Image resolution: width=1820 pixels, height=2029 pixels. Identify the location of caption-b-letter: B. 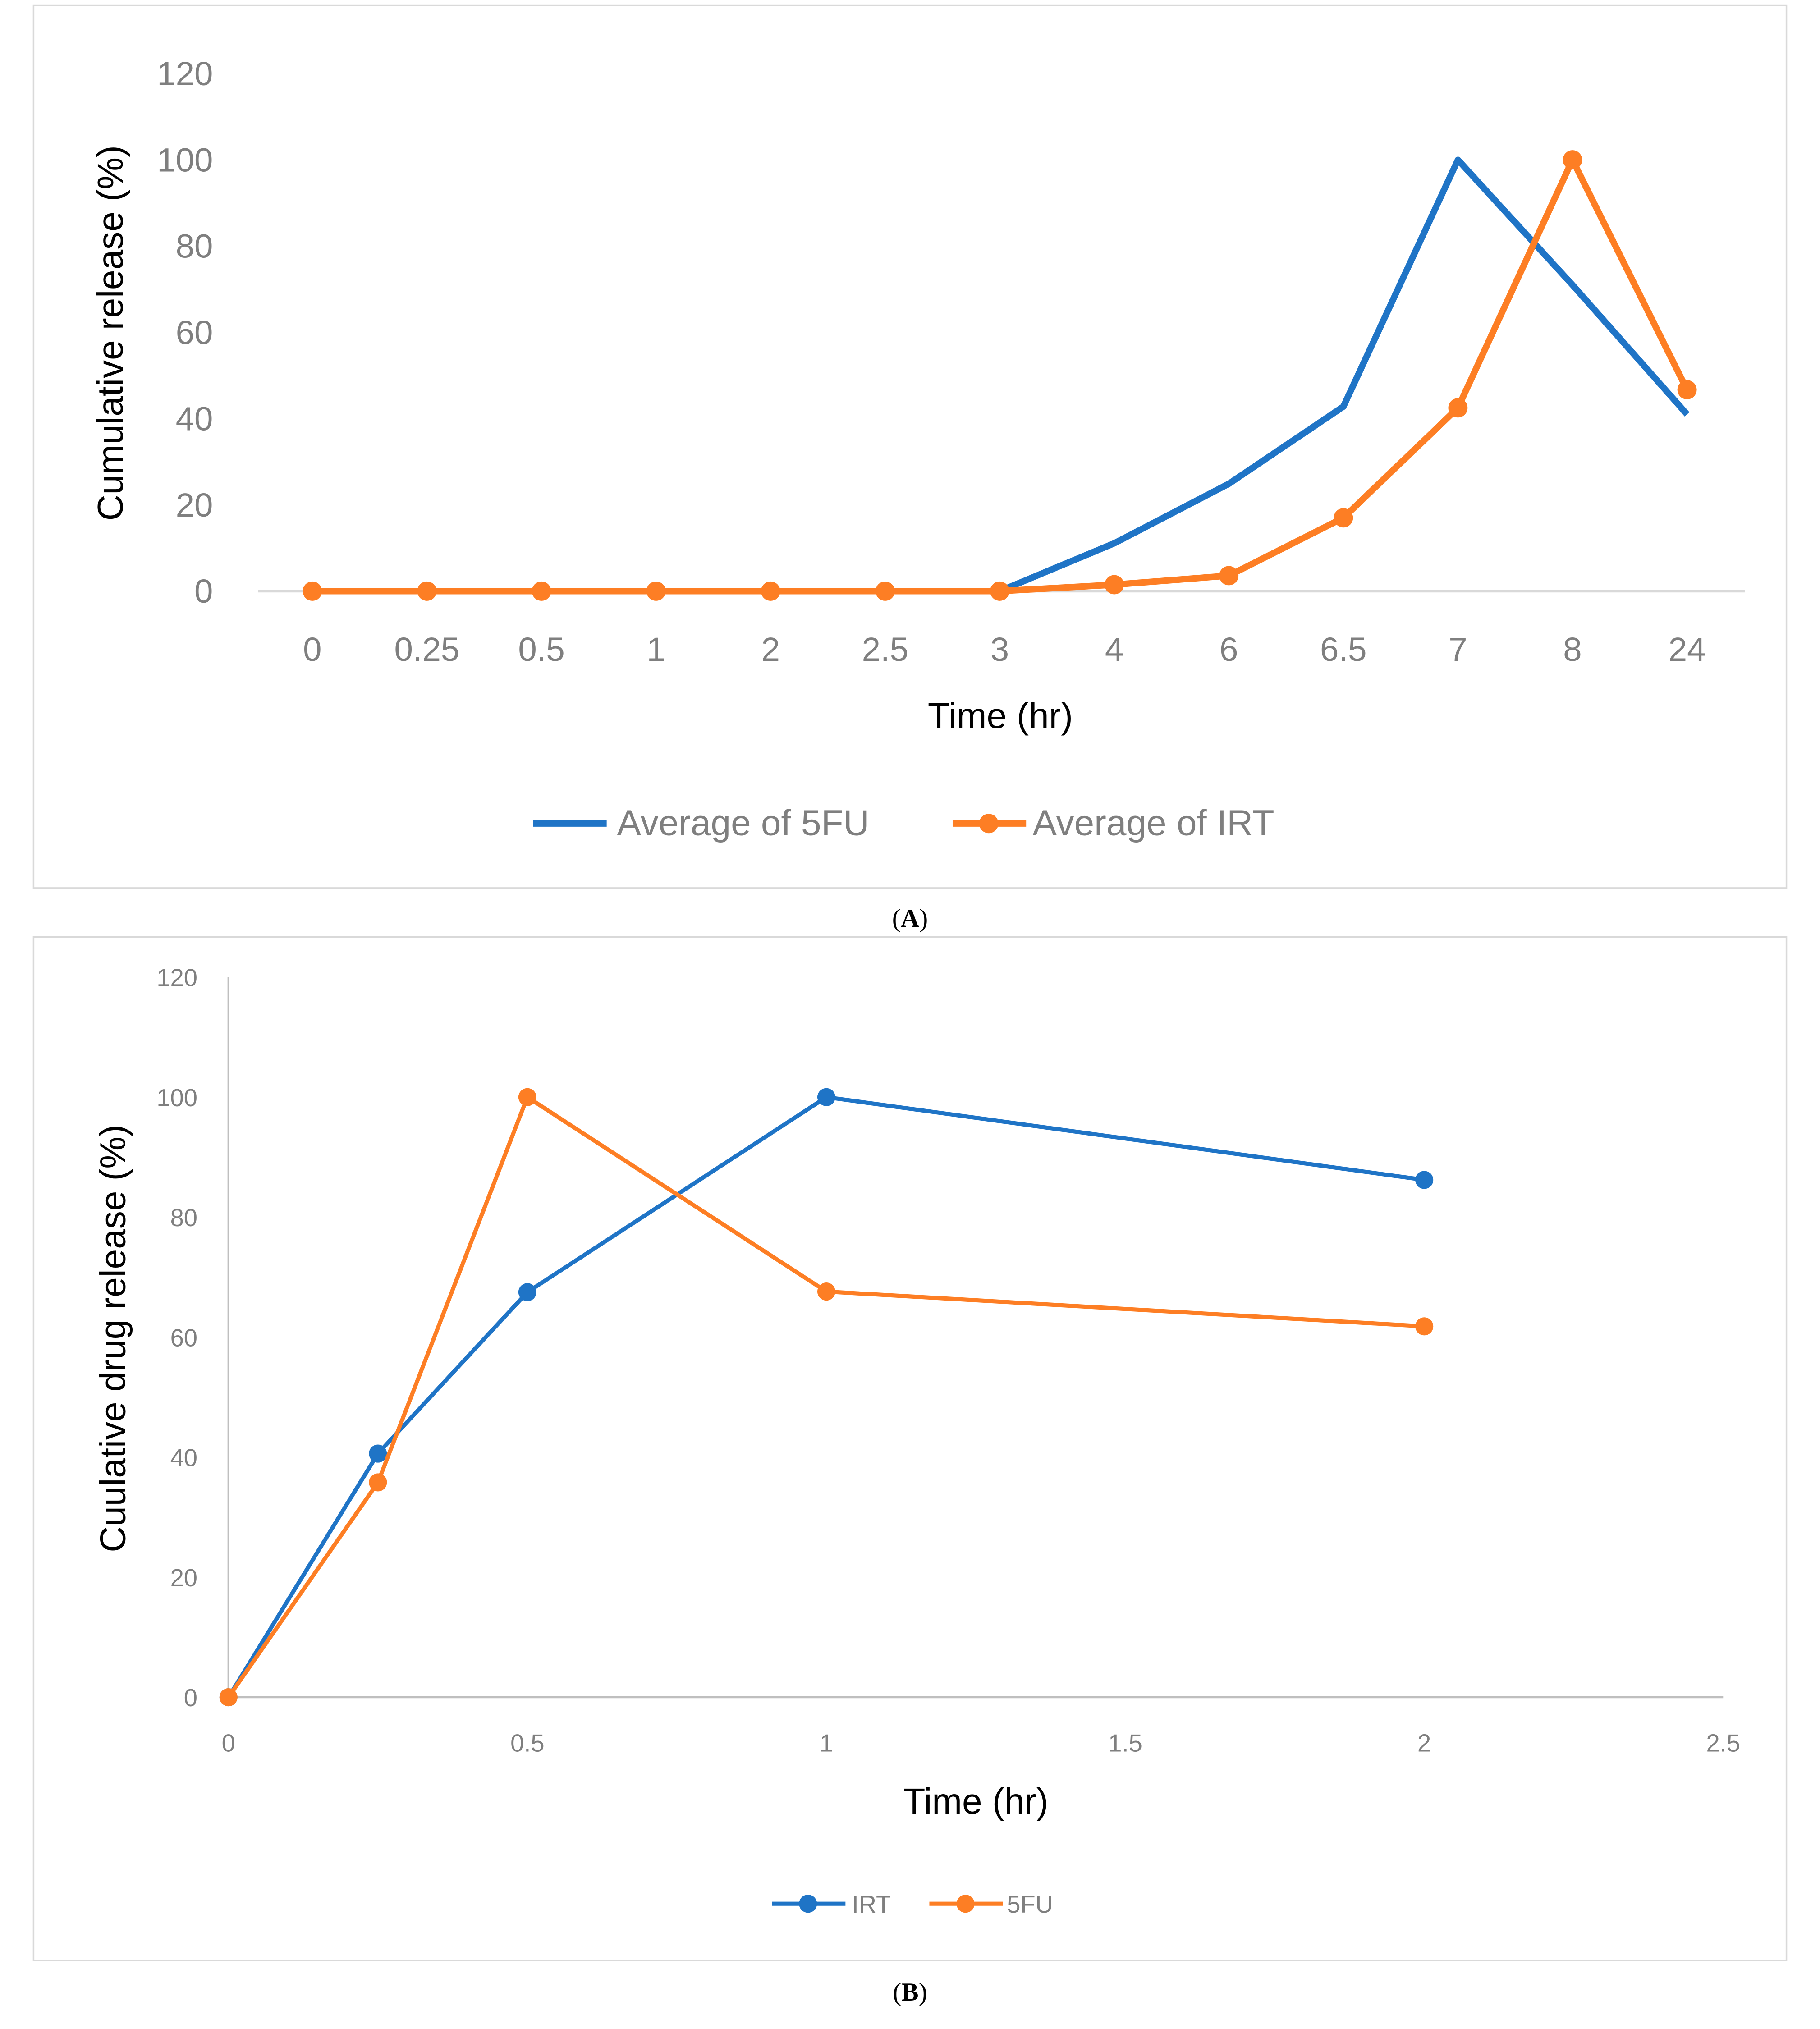
(909, 1992).